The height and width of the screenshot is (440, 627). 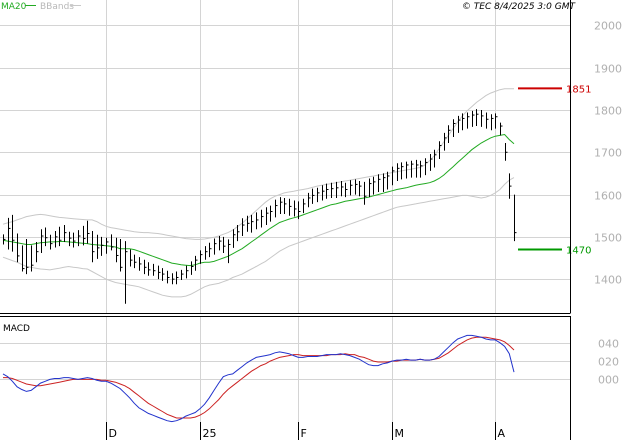 I want to click on price-y-tick-label: 1800, so click(x=608, y=111).